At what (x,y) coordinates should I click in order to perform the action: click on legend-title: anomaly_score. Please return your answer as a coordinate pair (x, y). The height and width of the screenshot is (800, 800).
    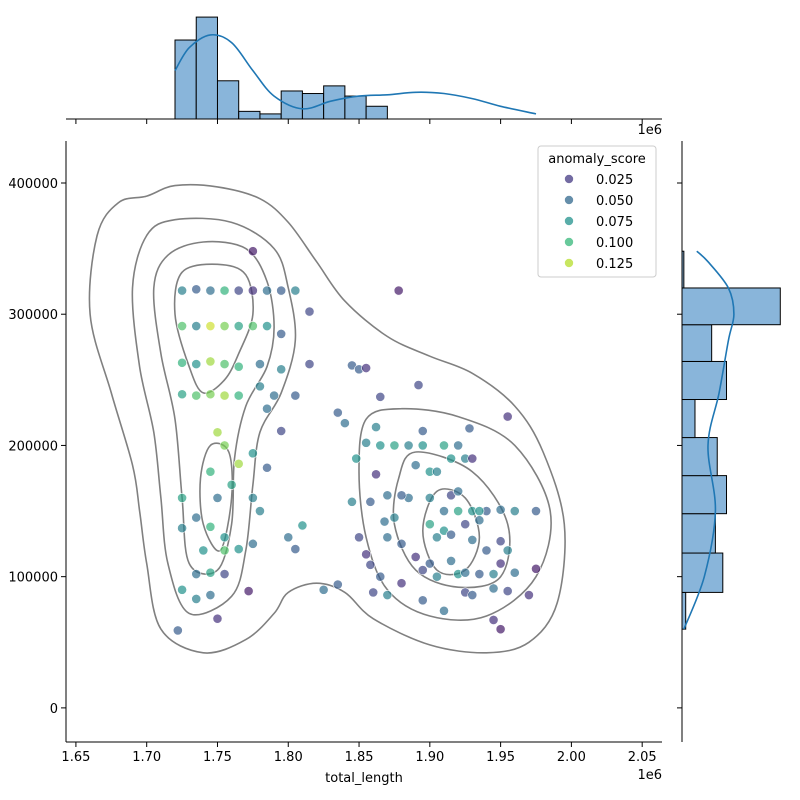
    Looking at the image, I should click on (597, 159).